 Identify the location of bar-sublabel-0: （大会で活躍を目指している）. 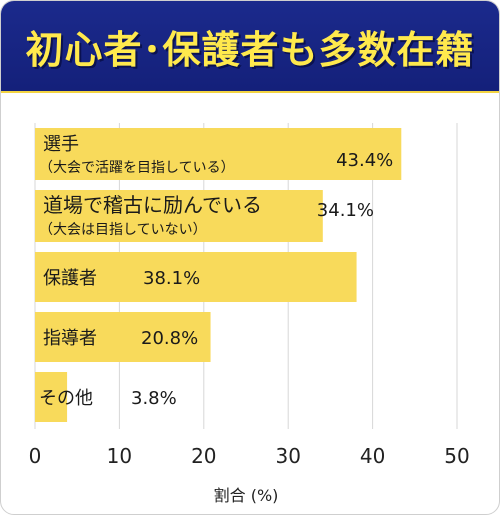
(137, 168).